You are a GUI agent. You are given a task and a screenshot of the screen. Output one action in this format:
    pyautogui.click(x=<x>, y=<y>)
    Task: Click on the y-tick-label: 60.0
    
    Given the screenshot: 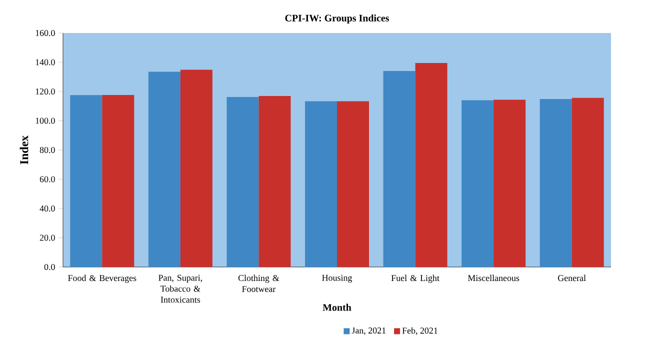 What is the action you would take?
    pyautogui.click(x=47, y=179)
    